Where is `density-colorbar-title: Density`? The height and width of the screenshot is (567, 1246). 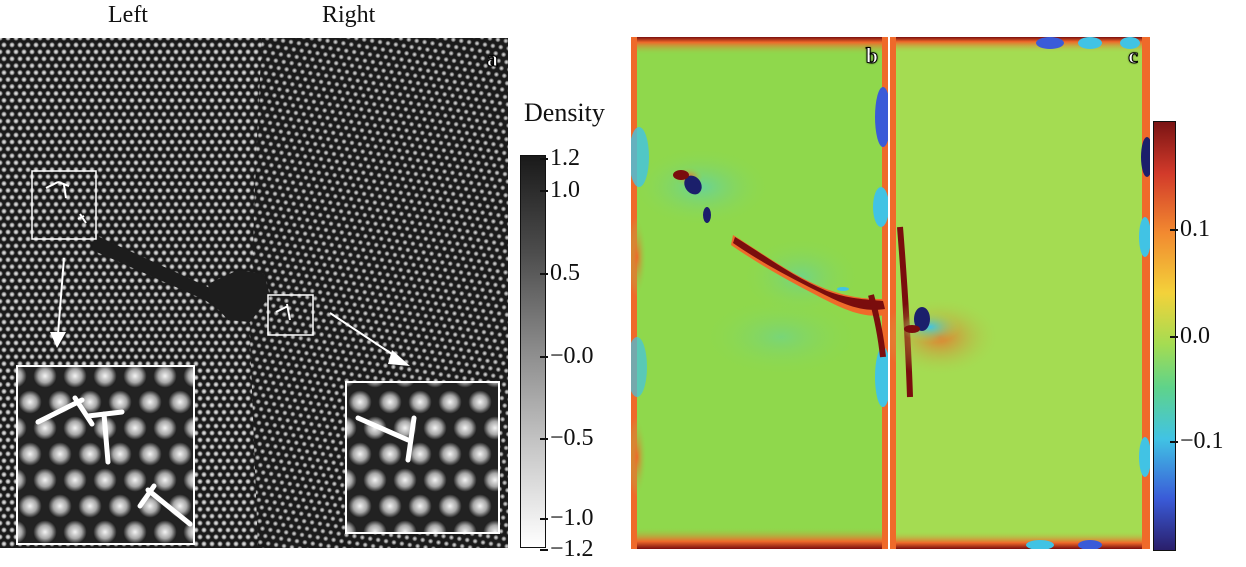
density-colorbar-title: Density is located at coordinates (564, 112).